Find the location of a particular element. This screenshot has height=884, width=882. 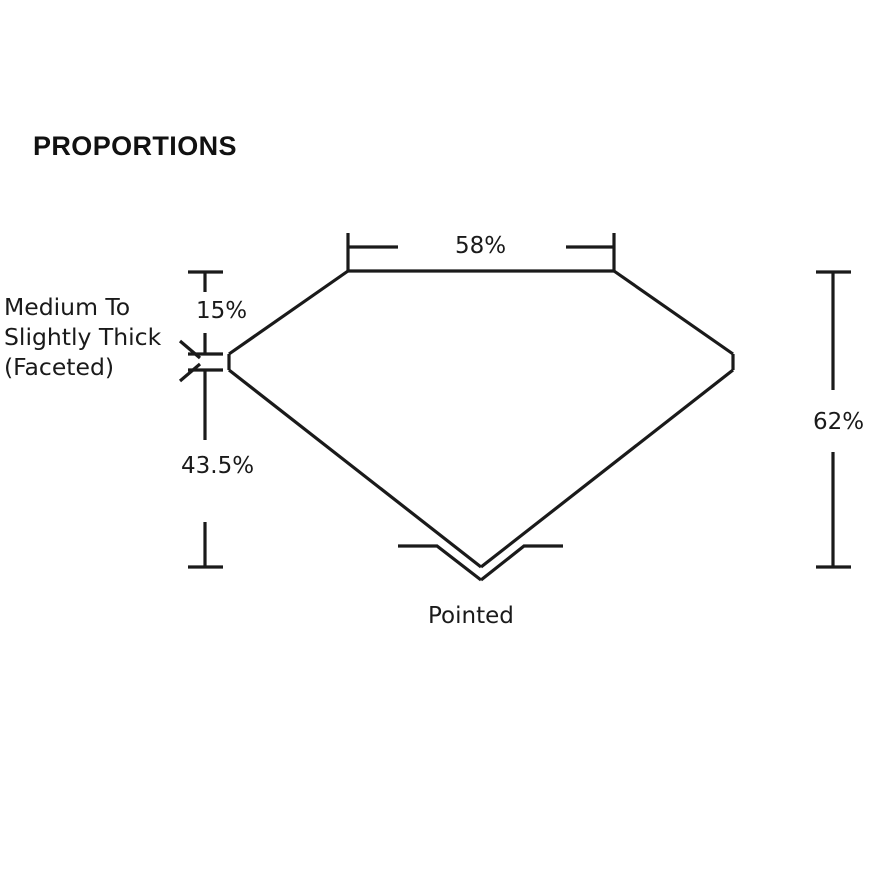

pavilion-left-slope is located at coordinates (355, 468).